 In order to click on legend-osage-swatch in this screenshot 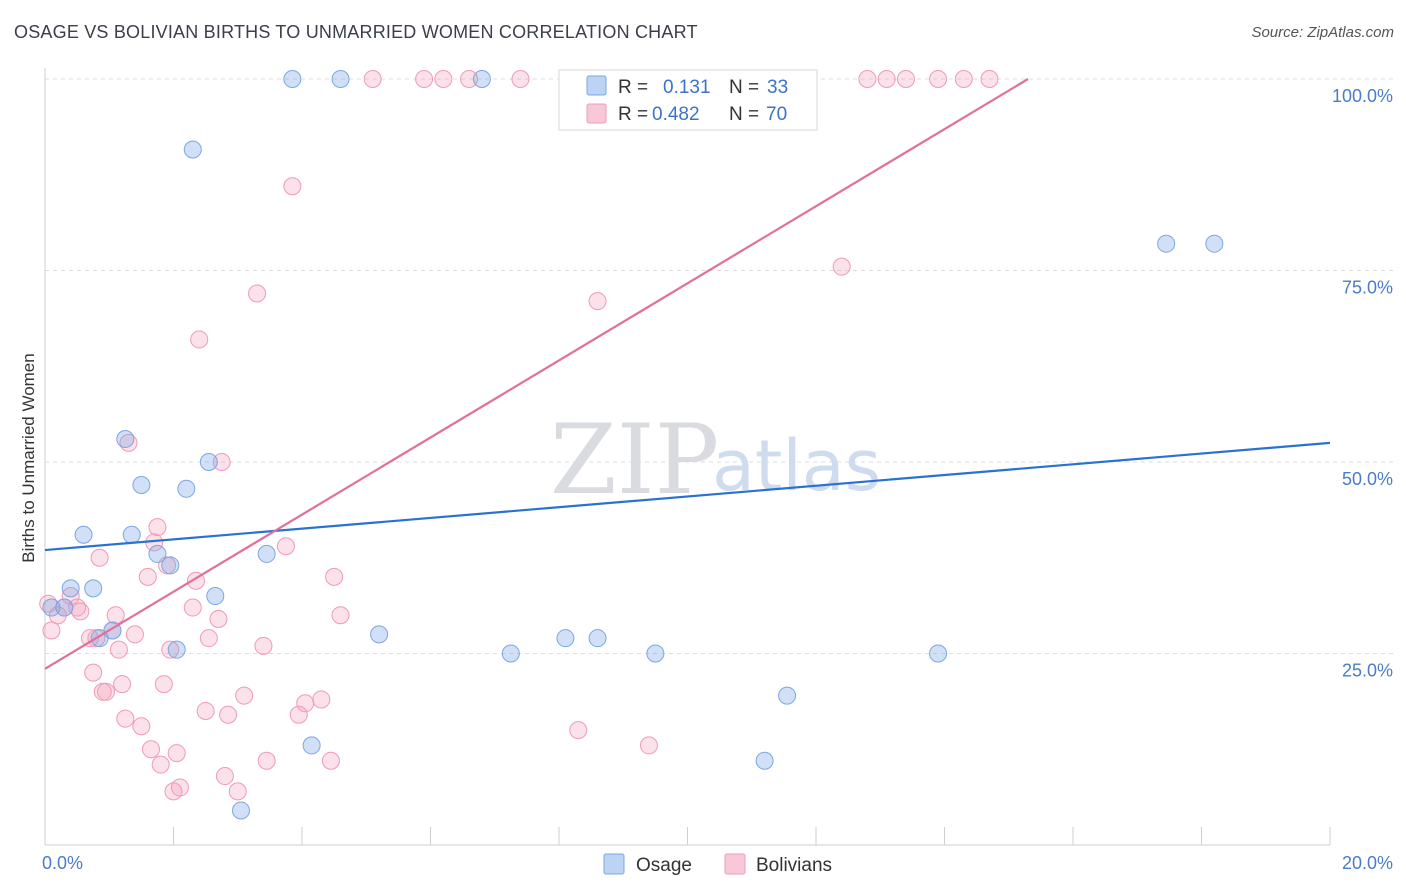, I will do `click(614, 864)`.